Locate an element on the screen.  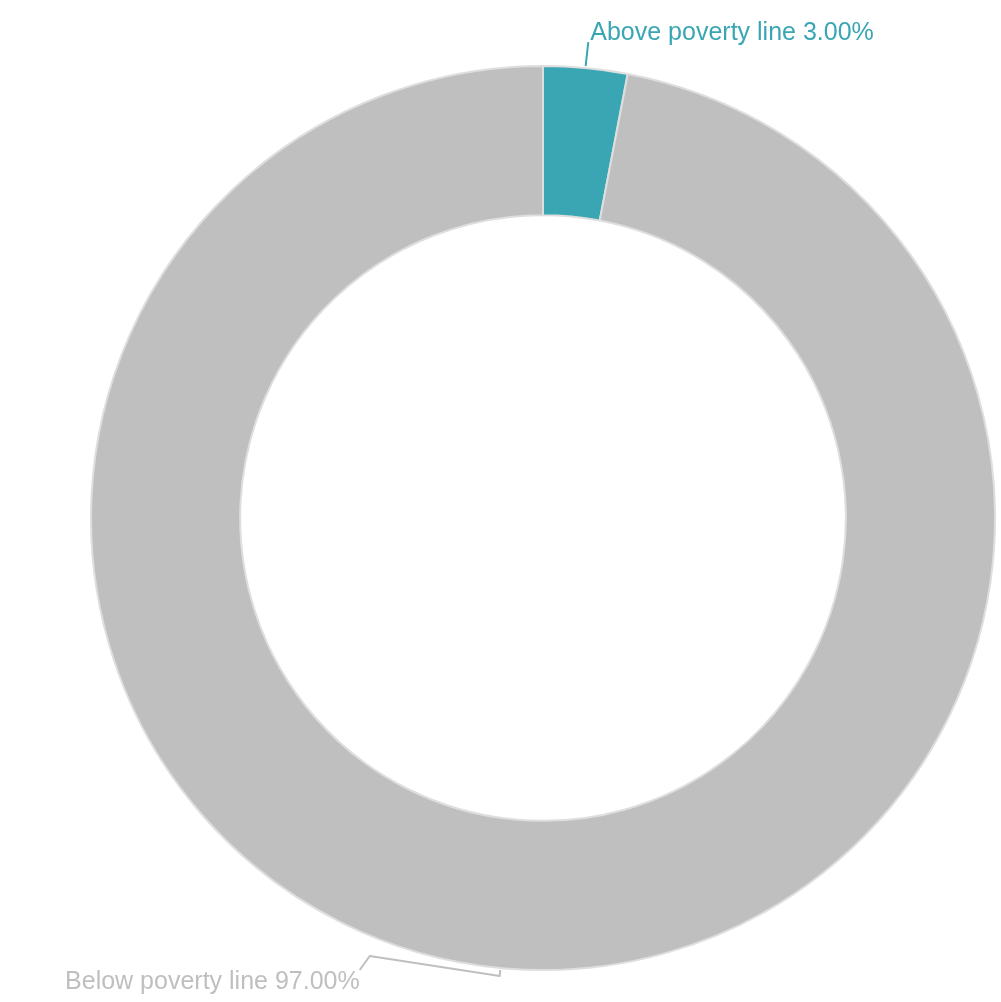
slice-label: Above poverty line 3.00% is located at coordinates (732, 31).